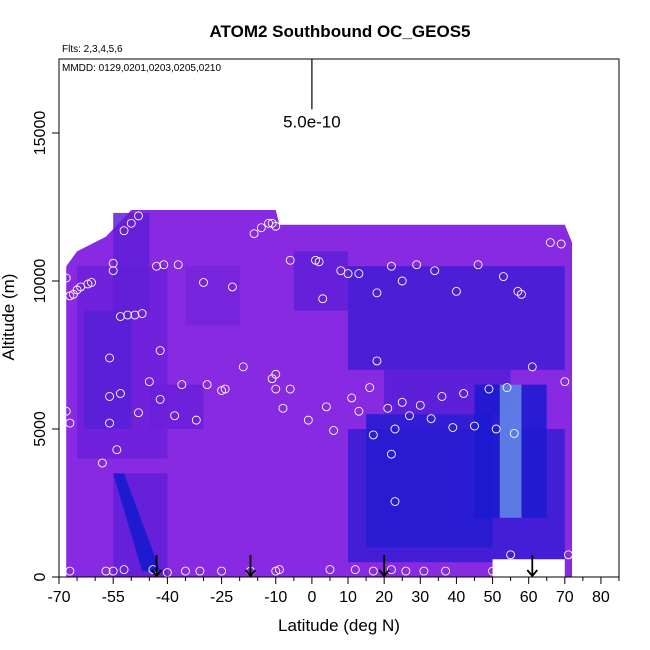 The width and height of the screenshot is (650, 650). What do you see at coordinates (333, 591) in the screenshot?
I see `x-axis: -70 -55 -40 -25 -10 0 10 20 30 40 50 60 70 80` at bounding box center [333, 591].